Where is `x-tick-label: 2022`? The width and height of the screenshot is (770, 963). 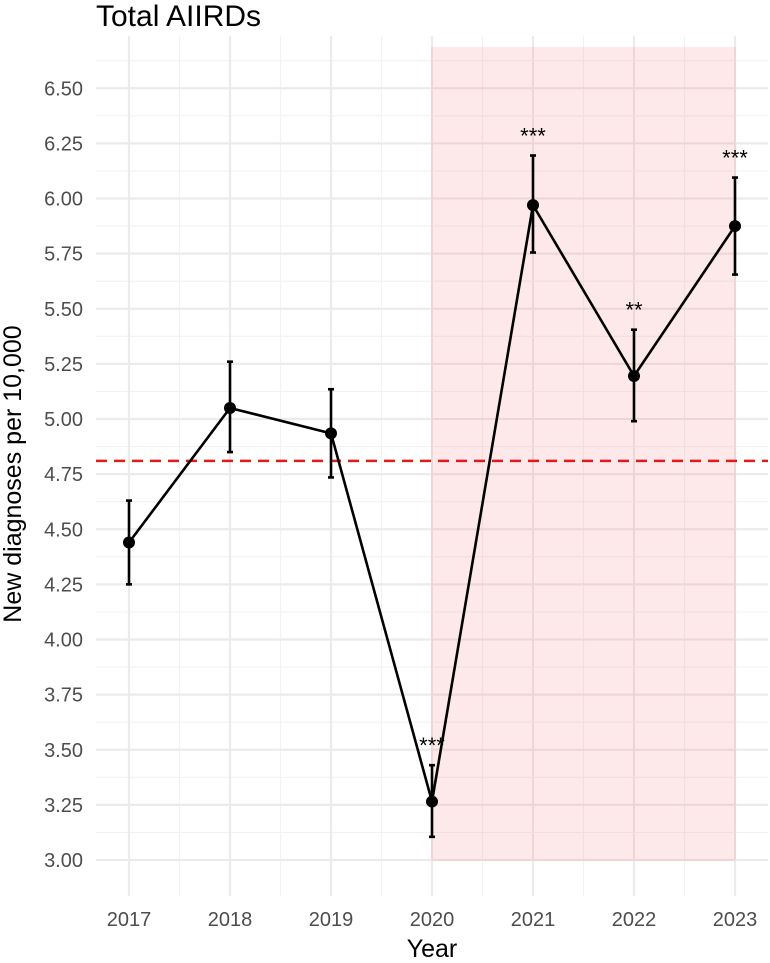
x-tick-label: 2022 is located at coordinates (634, 920).